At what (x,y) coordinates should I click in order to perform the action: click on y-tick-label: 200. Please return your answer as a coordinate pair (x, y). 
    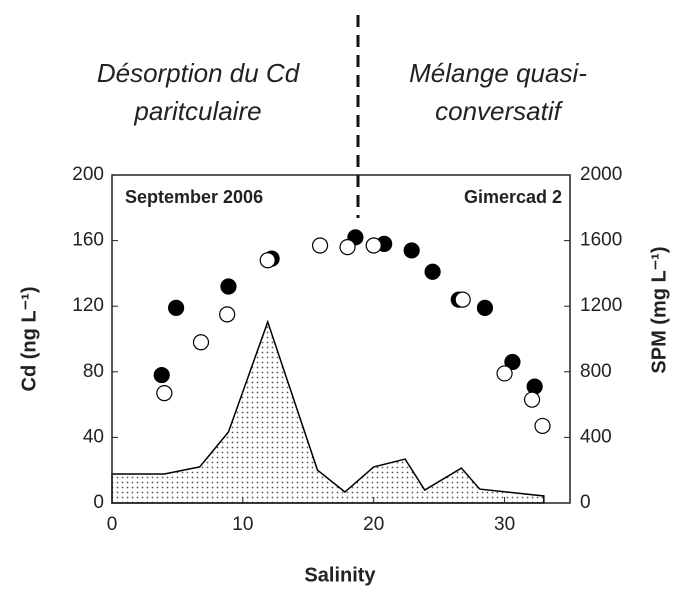
    Looking at the image, I should click on (88, 174).